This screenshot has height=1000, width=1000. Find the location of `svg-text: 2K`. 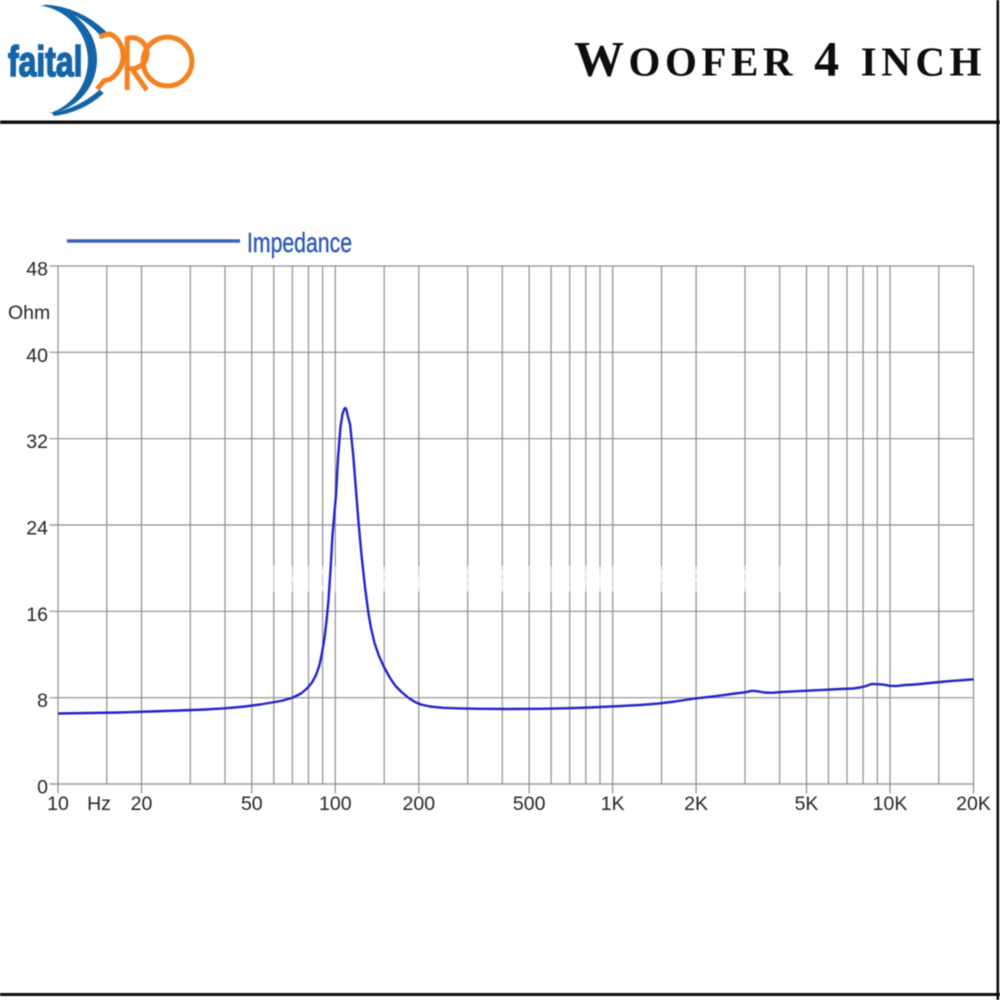

svg-text: 2K is located at coordinates (696, 804).